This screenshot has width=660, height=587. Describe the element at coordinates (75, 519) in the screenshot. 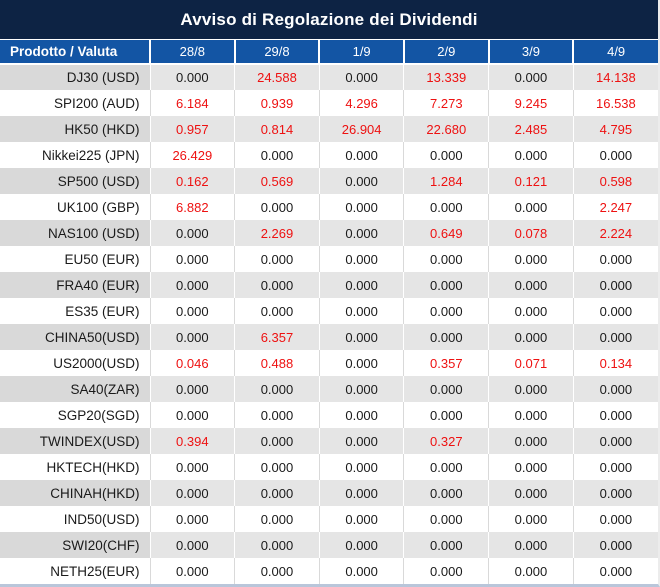

I see `product-cell: IND50(USD)` at that location.